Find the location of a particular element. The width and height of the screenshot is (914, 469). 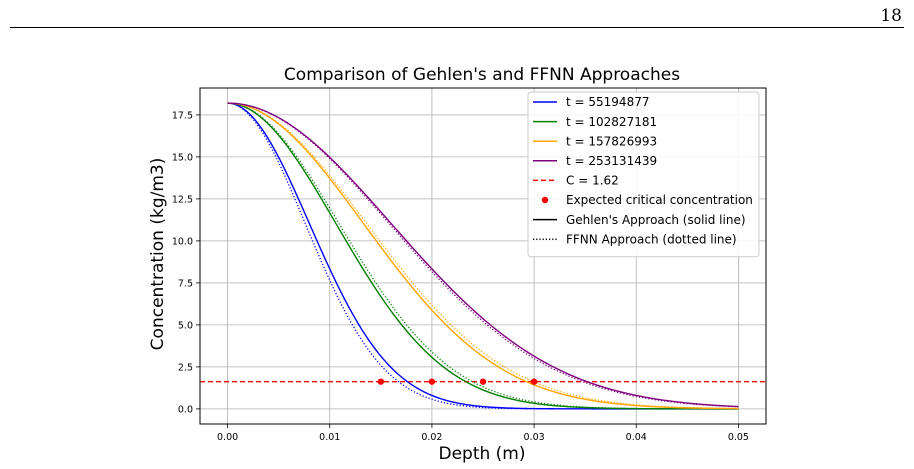

legend-label: Expected critical concentration is located at coordinates (659, 200).